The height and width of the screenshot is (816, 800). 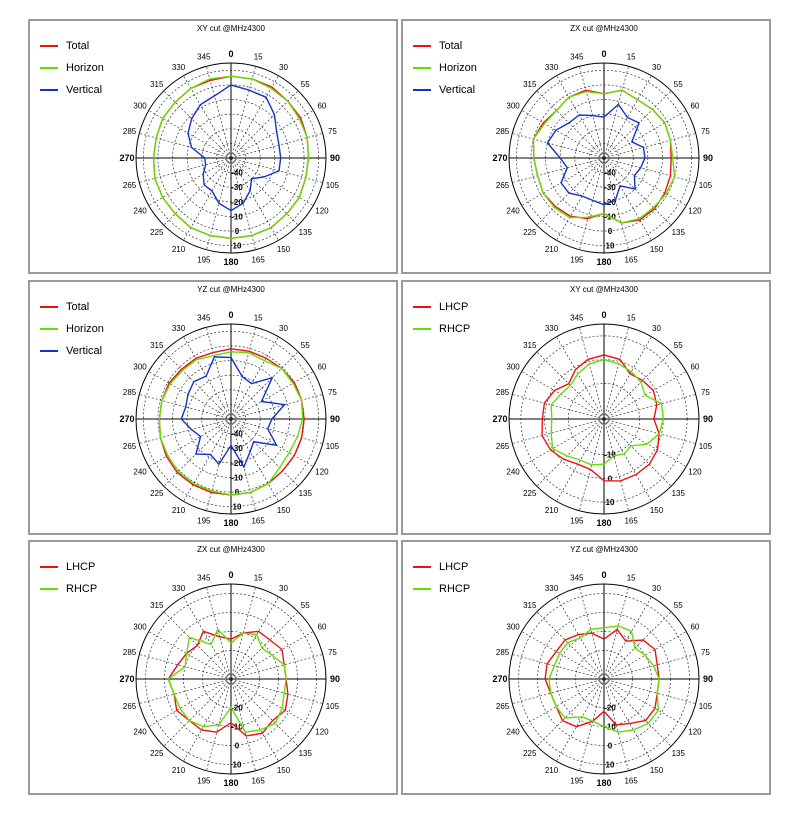 What do you see at coordinates (604, 289) in the screenshot?
I see `chart-title: XY cut @MHz4300` at bounding box center [604, 289].